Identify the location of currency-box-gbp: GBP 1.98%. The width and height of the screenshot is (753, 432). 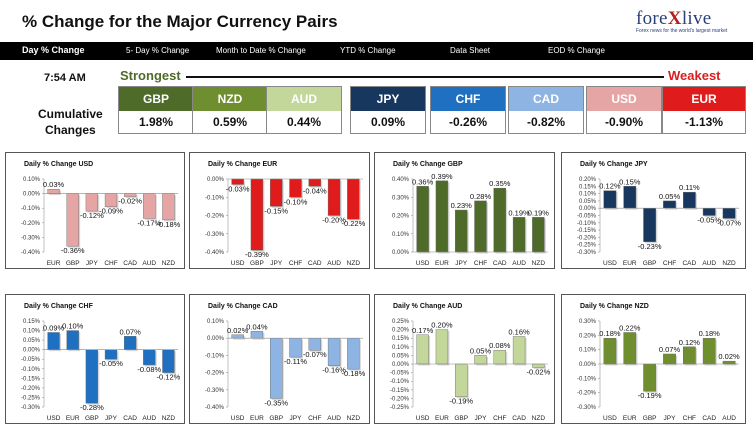
(156, 110).